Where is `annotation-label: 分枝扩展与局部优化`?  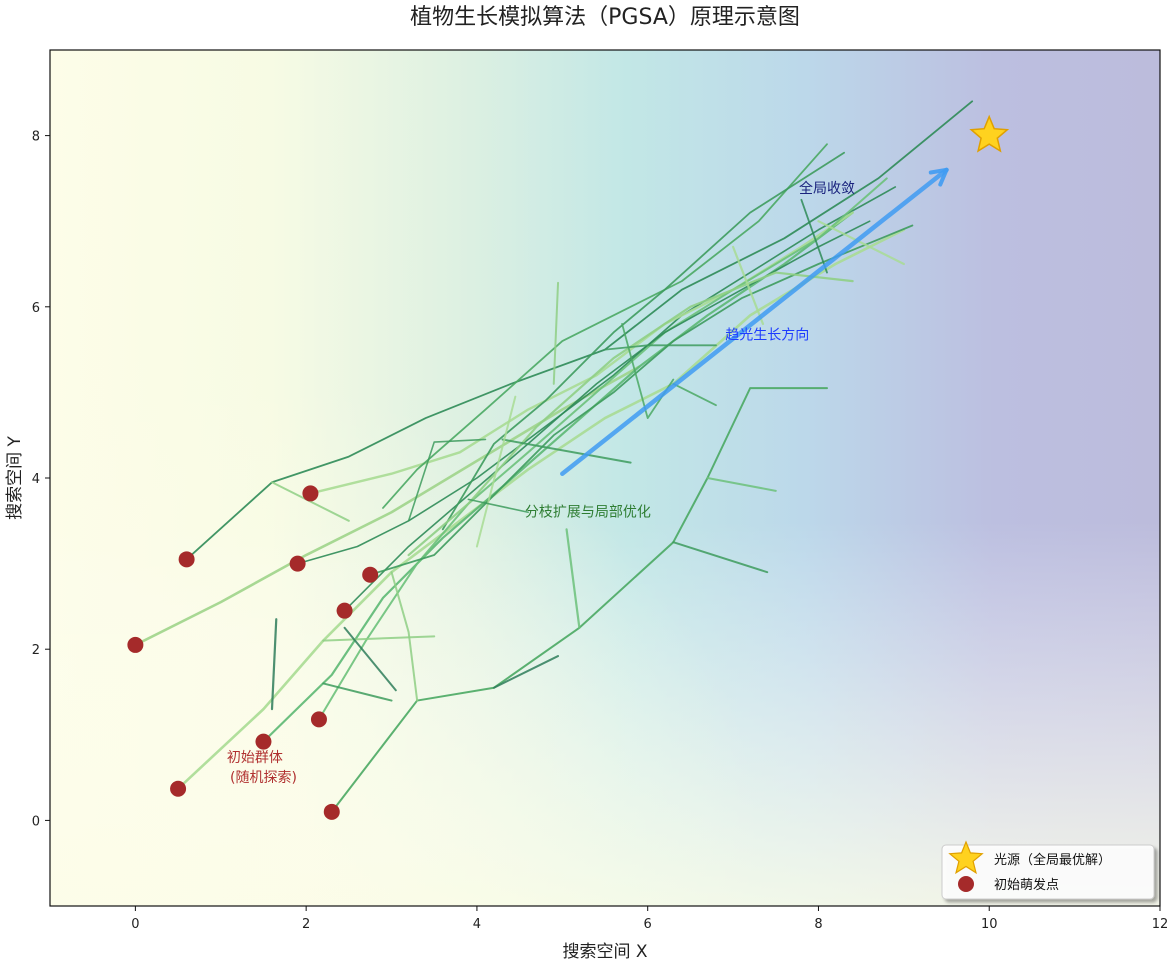
annotation-label: 分枝扩展与局部优化 is located at coordinates (588, 513).